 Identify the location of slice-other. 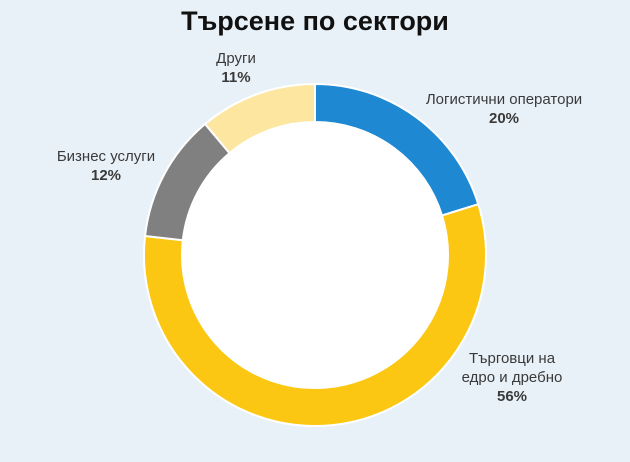
(259, 118).